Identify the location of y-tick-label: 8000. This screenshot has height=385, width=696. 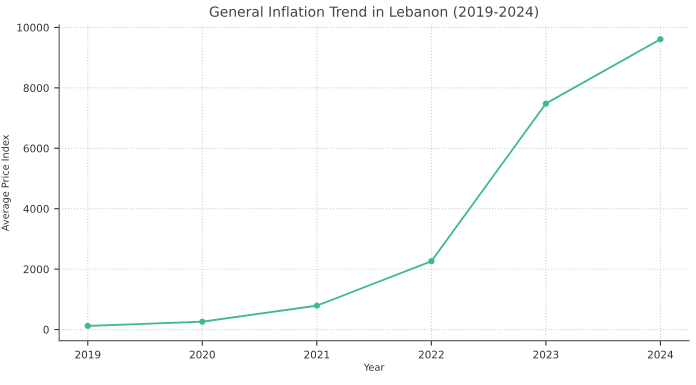
(36, 88).